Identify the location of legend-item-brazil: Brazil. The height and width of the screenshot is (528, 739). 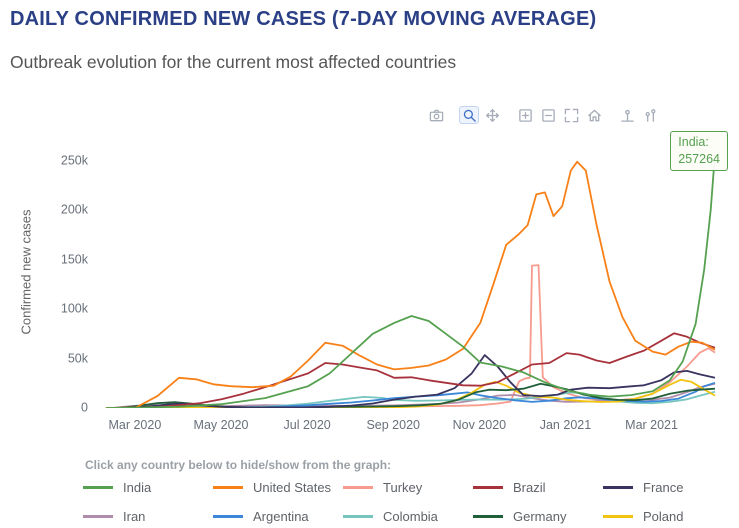
(538, 487).